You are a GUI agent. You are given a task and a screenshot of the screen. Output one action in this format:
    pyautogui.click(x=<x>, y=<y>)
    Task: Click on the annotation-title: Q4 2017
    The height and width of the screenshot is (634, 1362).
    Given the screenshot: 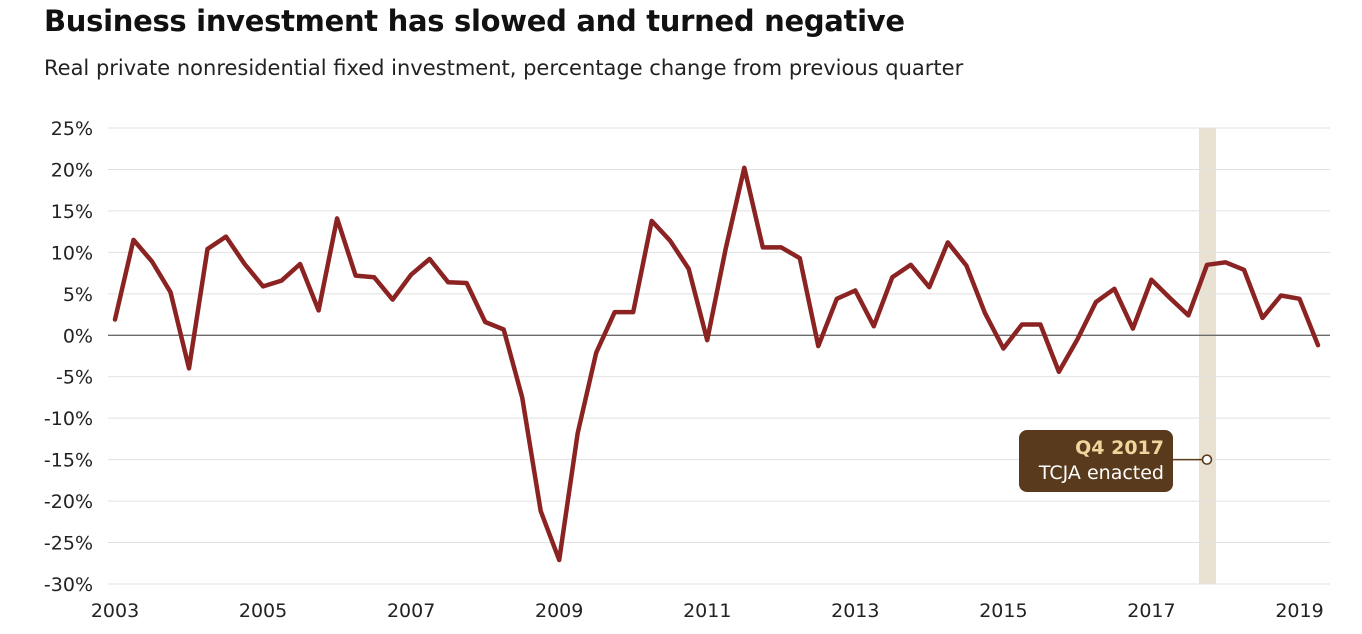 What is the action you would take?
    pyautogui.click(x=1119, y=448)
    